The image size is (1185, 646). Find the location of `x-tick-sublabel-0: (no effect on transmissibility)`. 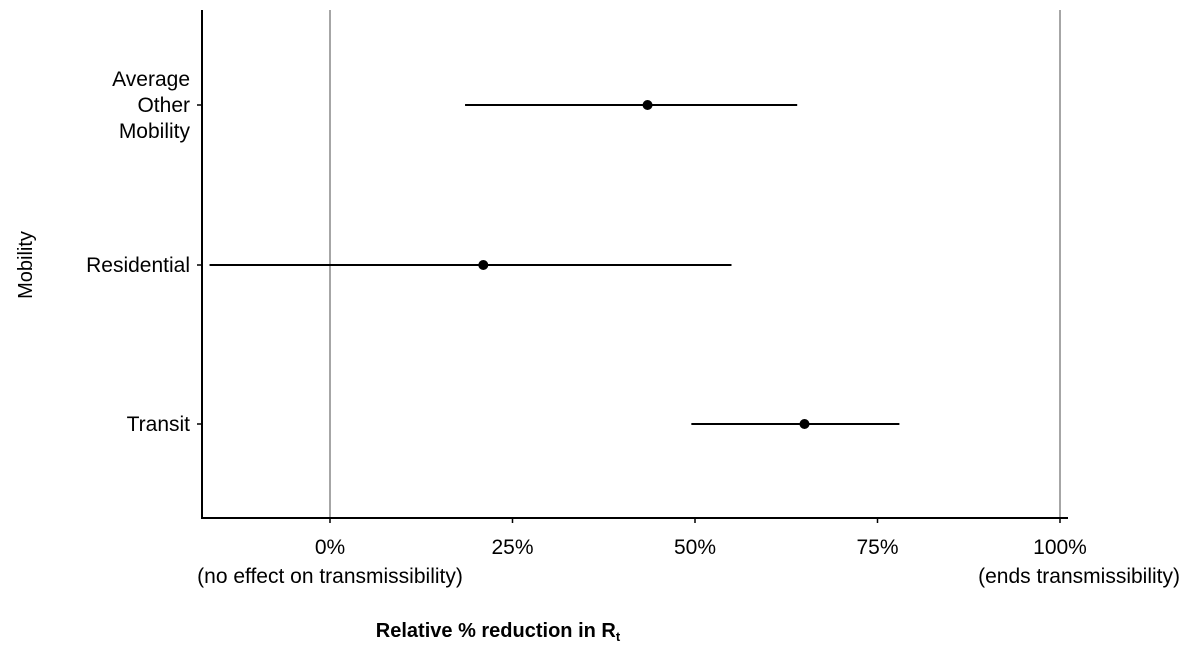

x-tick-sublabel-0: (no effect on transmissibility) is located at coordinates (330, 576).